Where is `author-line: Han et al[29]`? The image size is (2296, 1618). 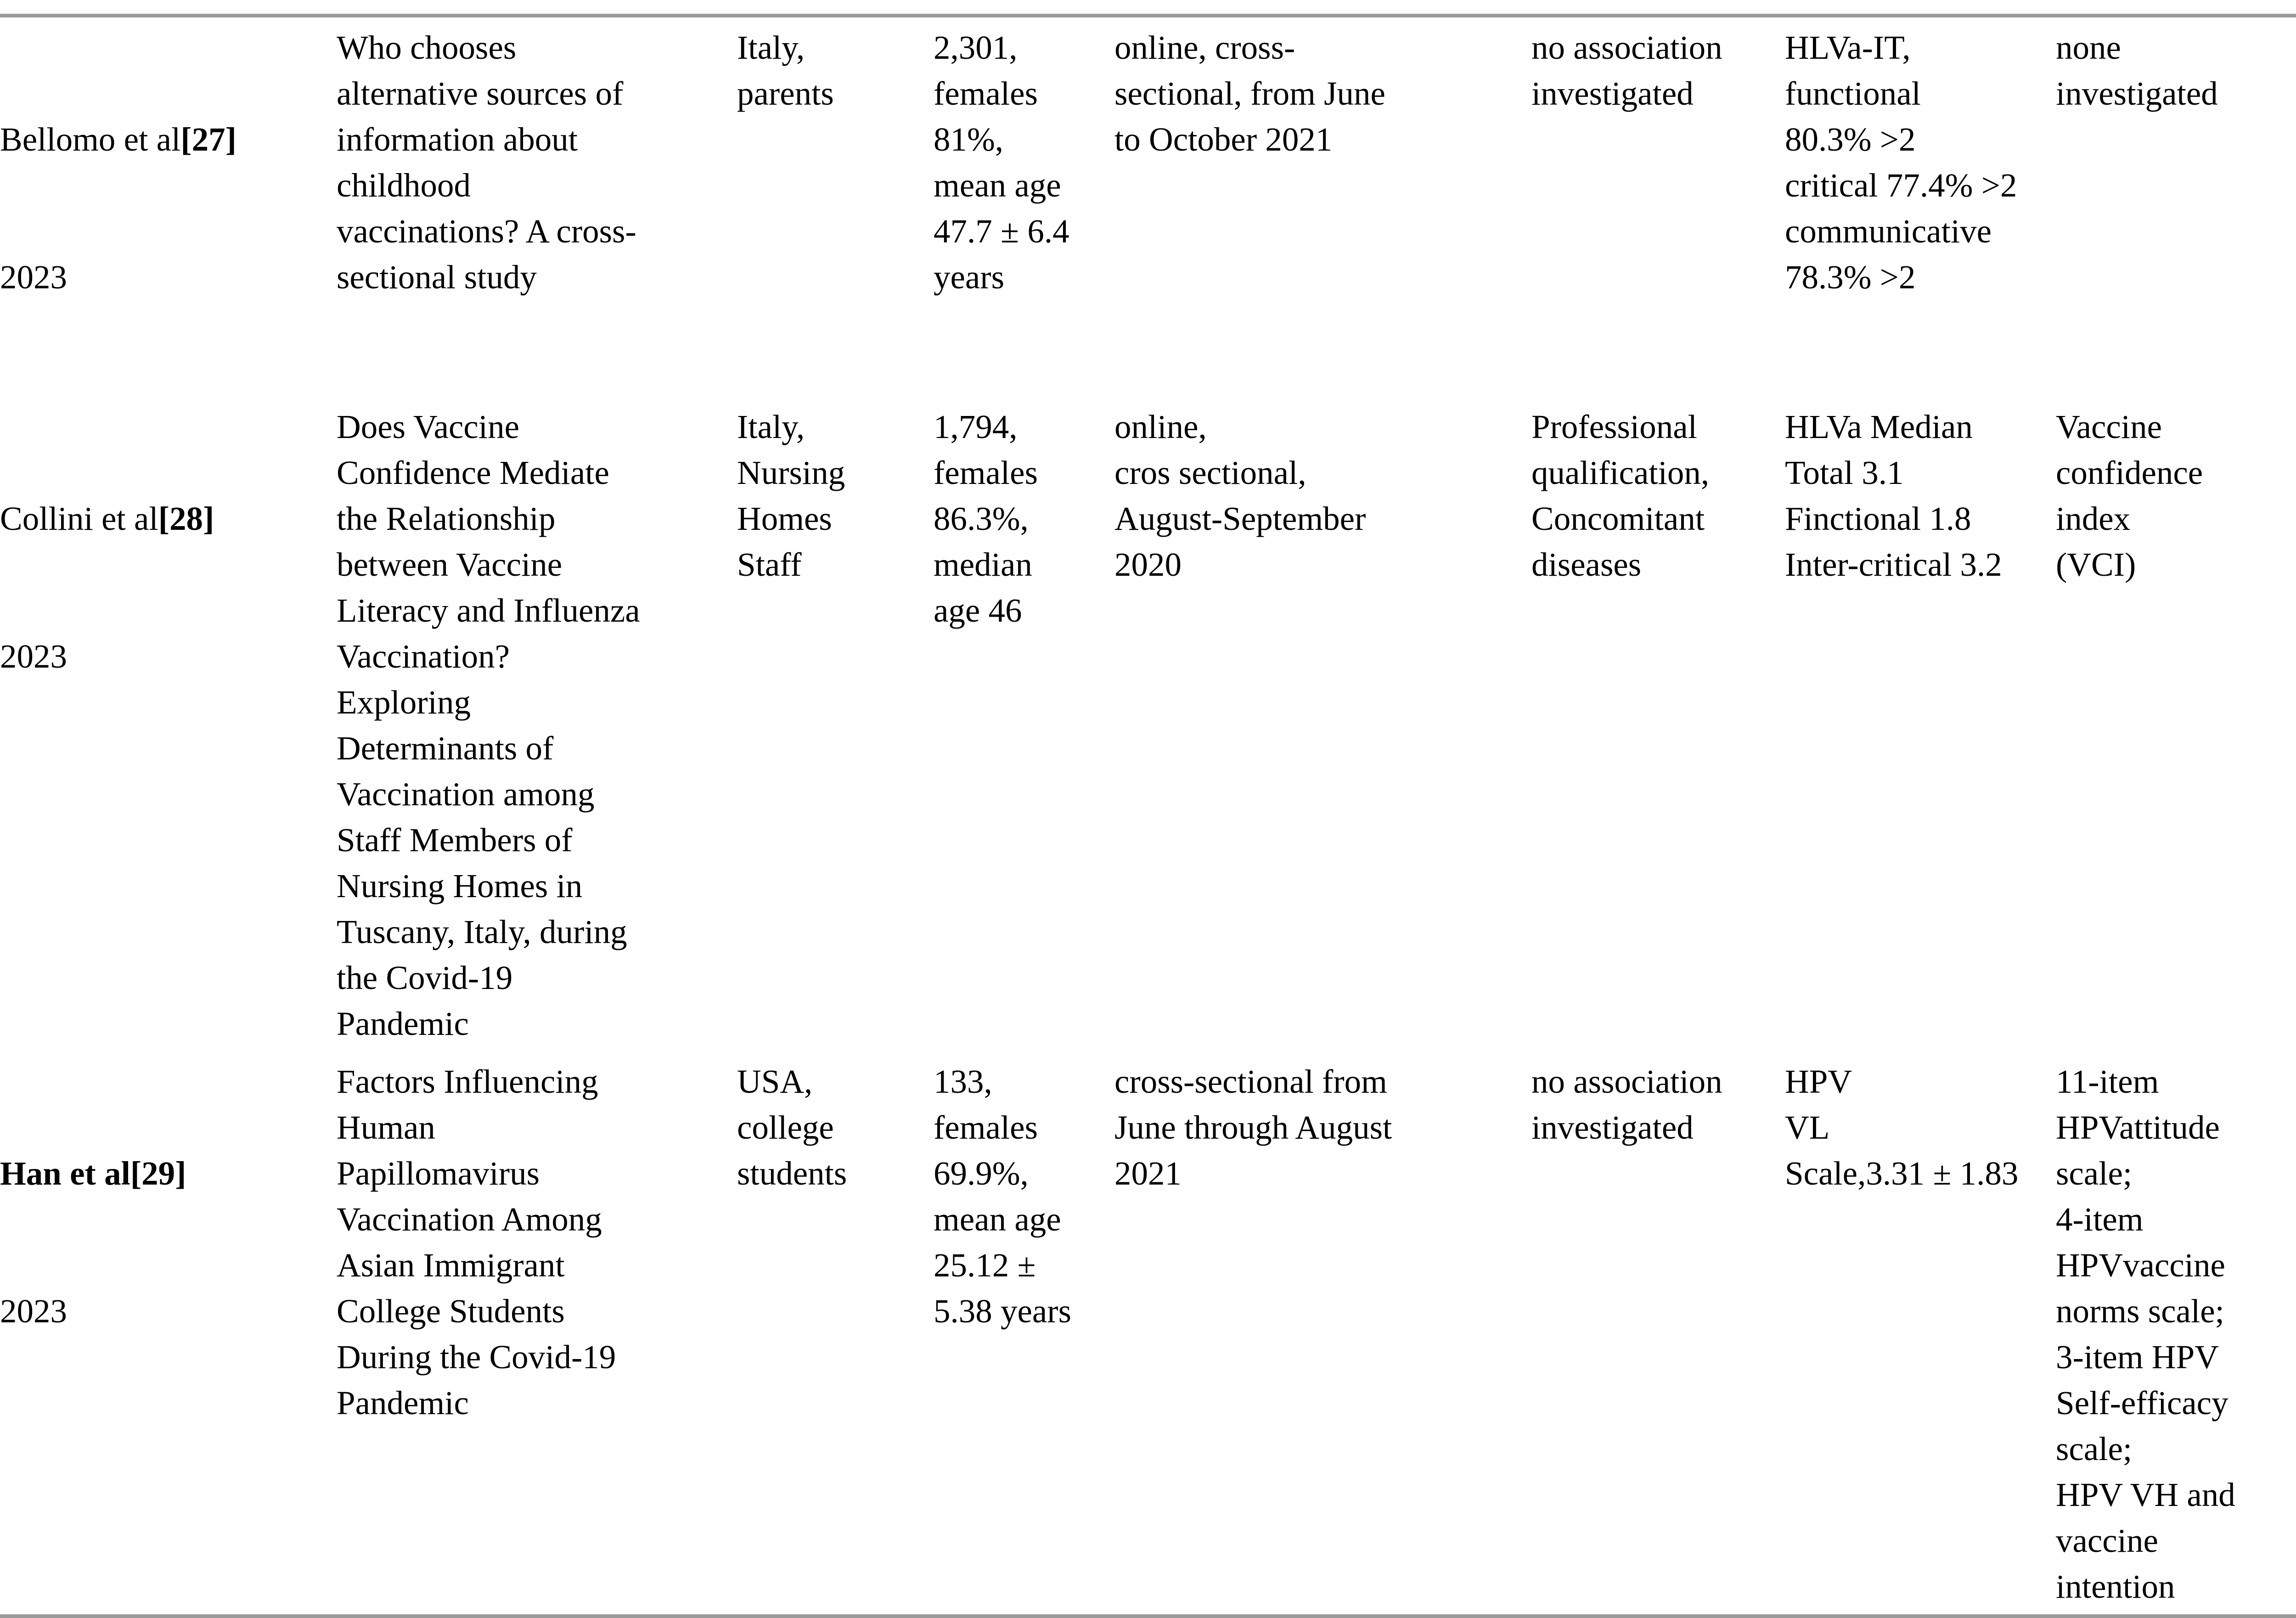 author-line: Han et al[29] is located at coordinates (166, 1174).